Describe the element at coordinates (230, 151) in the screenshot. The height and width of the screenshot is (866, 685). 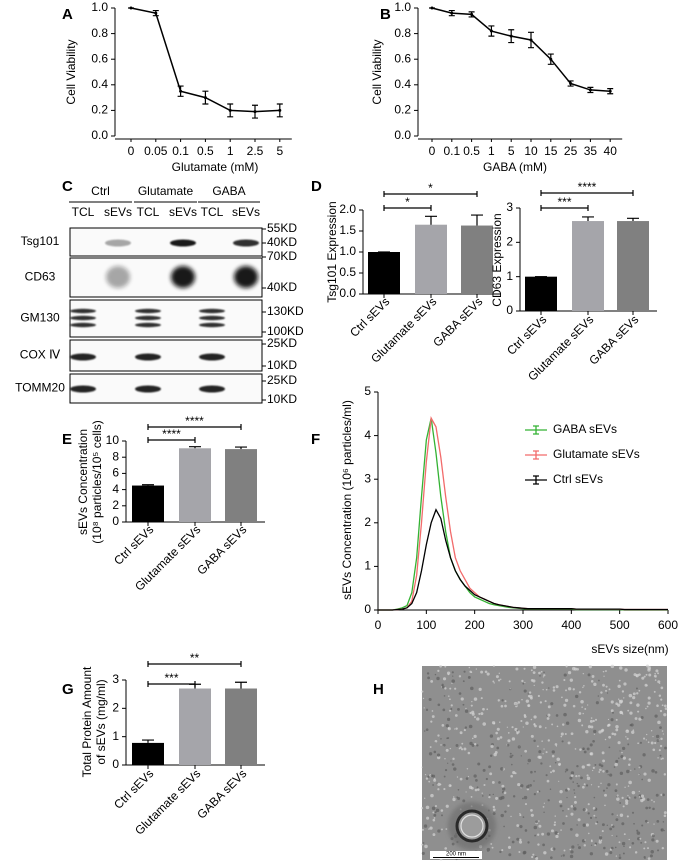
I see `x-tick-label: 1` at that location.